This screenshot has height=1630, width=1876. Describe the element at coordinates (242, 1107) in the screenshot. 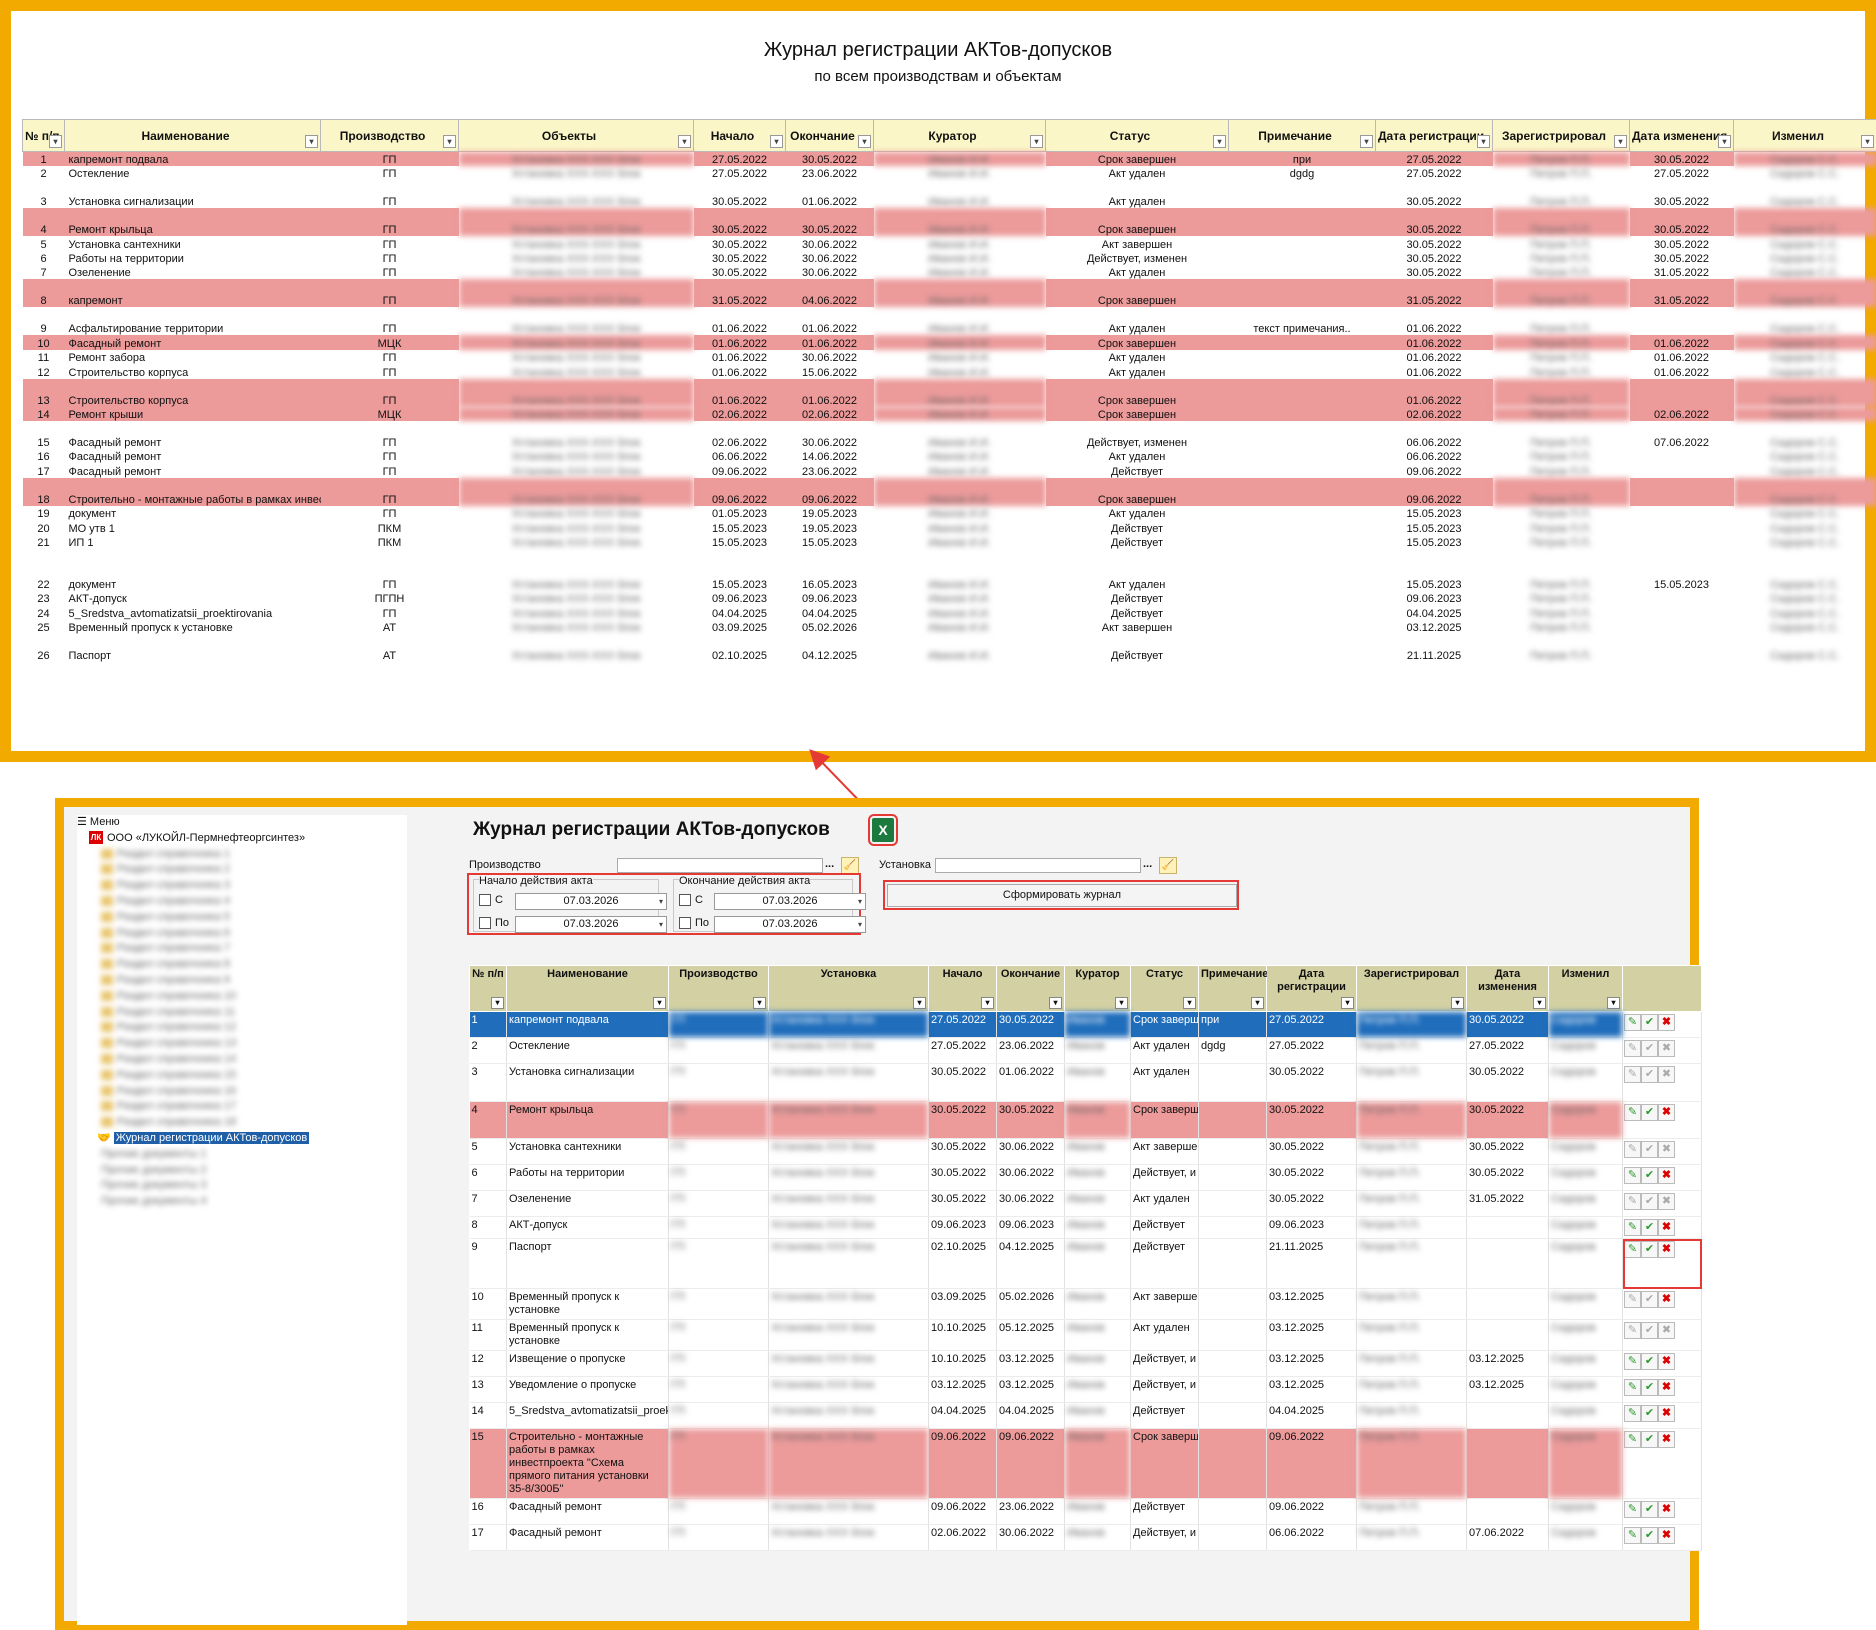

I see `tree-item: Раздел справочника 17` at that location.